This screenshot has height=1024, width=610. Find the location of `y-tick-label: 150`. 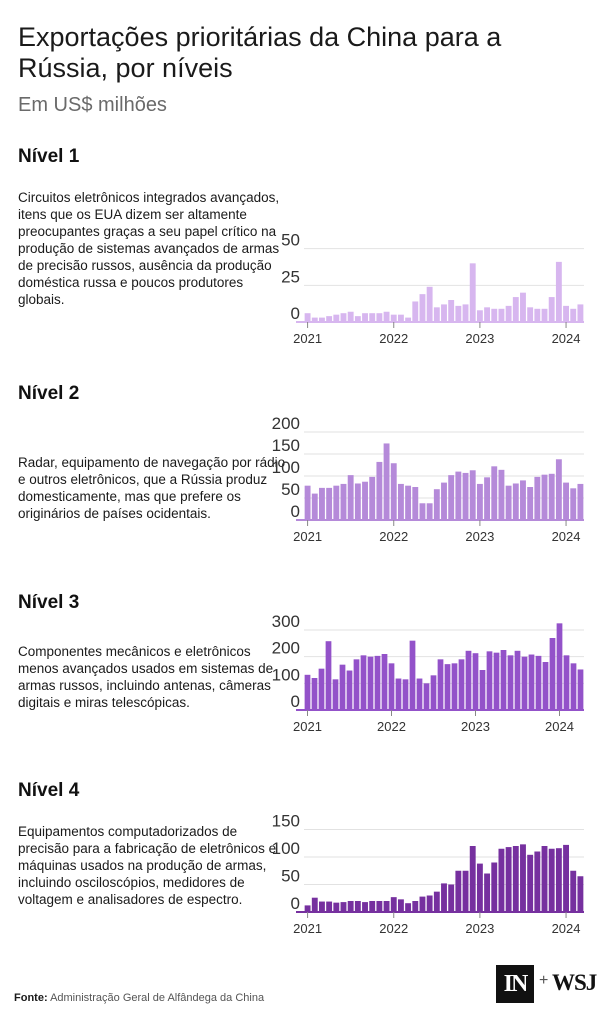

y-tick-label: 150 is located at coordinates (286, 821).